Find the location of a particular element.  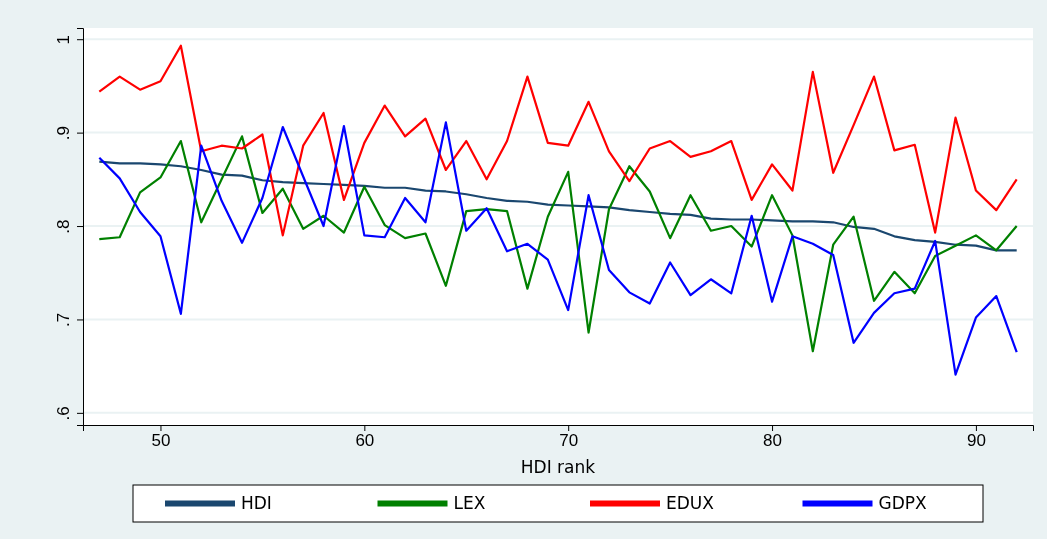

y-tick-label: .9 is located at coordinates (63, 133).